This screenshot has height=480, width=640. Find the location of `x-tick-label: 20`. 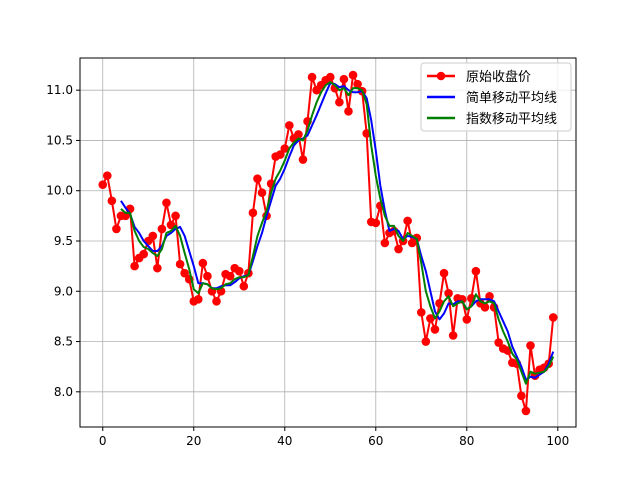

x-tick-label: 20 is located at coordinates (193, 441).